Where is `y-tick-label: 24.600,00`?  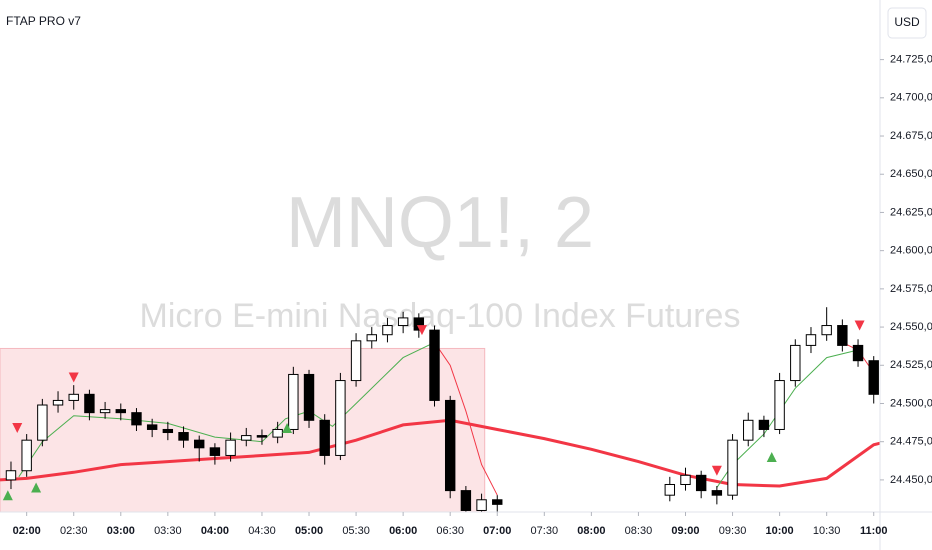
y-tick-label: 24.600,00 is located at coordinates (911, 251).